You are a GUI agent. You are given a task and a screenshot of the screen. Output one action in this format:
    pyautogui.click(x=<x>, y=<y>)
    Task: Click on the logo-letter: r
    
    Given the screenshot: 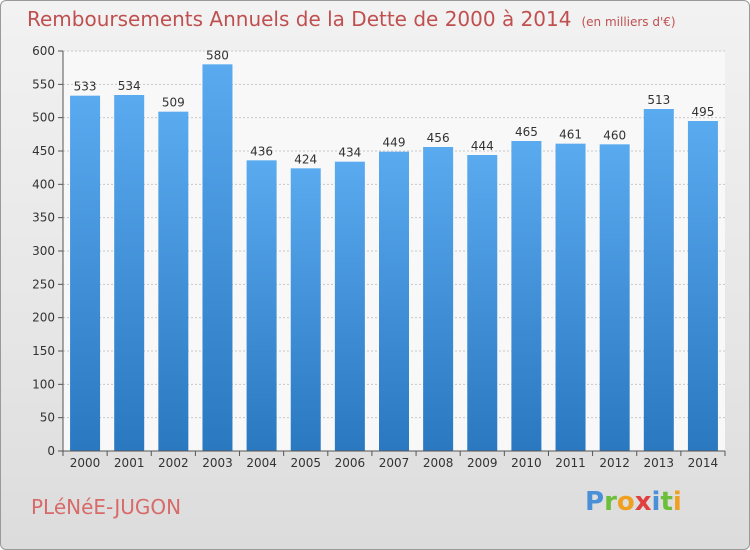 What is the action you would take?
    pyautogui.click(x=610, y=502)
    